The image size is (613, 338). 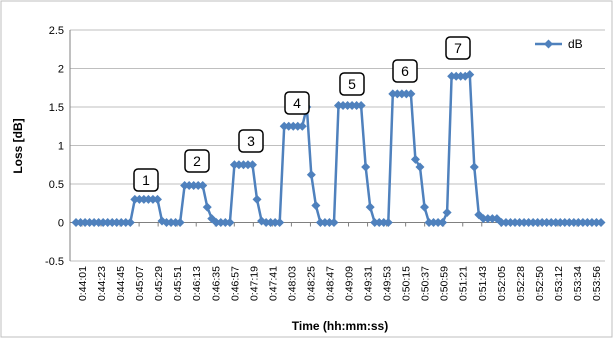 What do you see at coordinates (61, 224) in the screenshot?
I see `y-tick-label: 0` at bounding box center [61, 224].